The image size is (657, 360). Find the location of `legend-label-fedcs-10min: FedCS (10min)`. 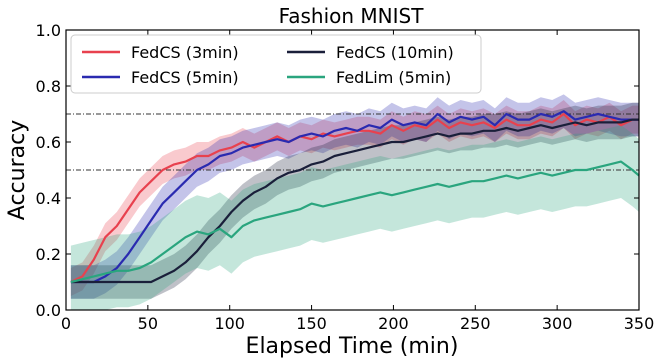

legend-label-fedcs-10min: FedCS (10min) is located at coordinates (395, 52).